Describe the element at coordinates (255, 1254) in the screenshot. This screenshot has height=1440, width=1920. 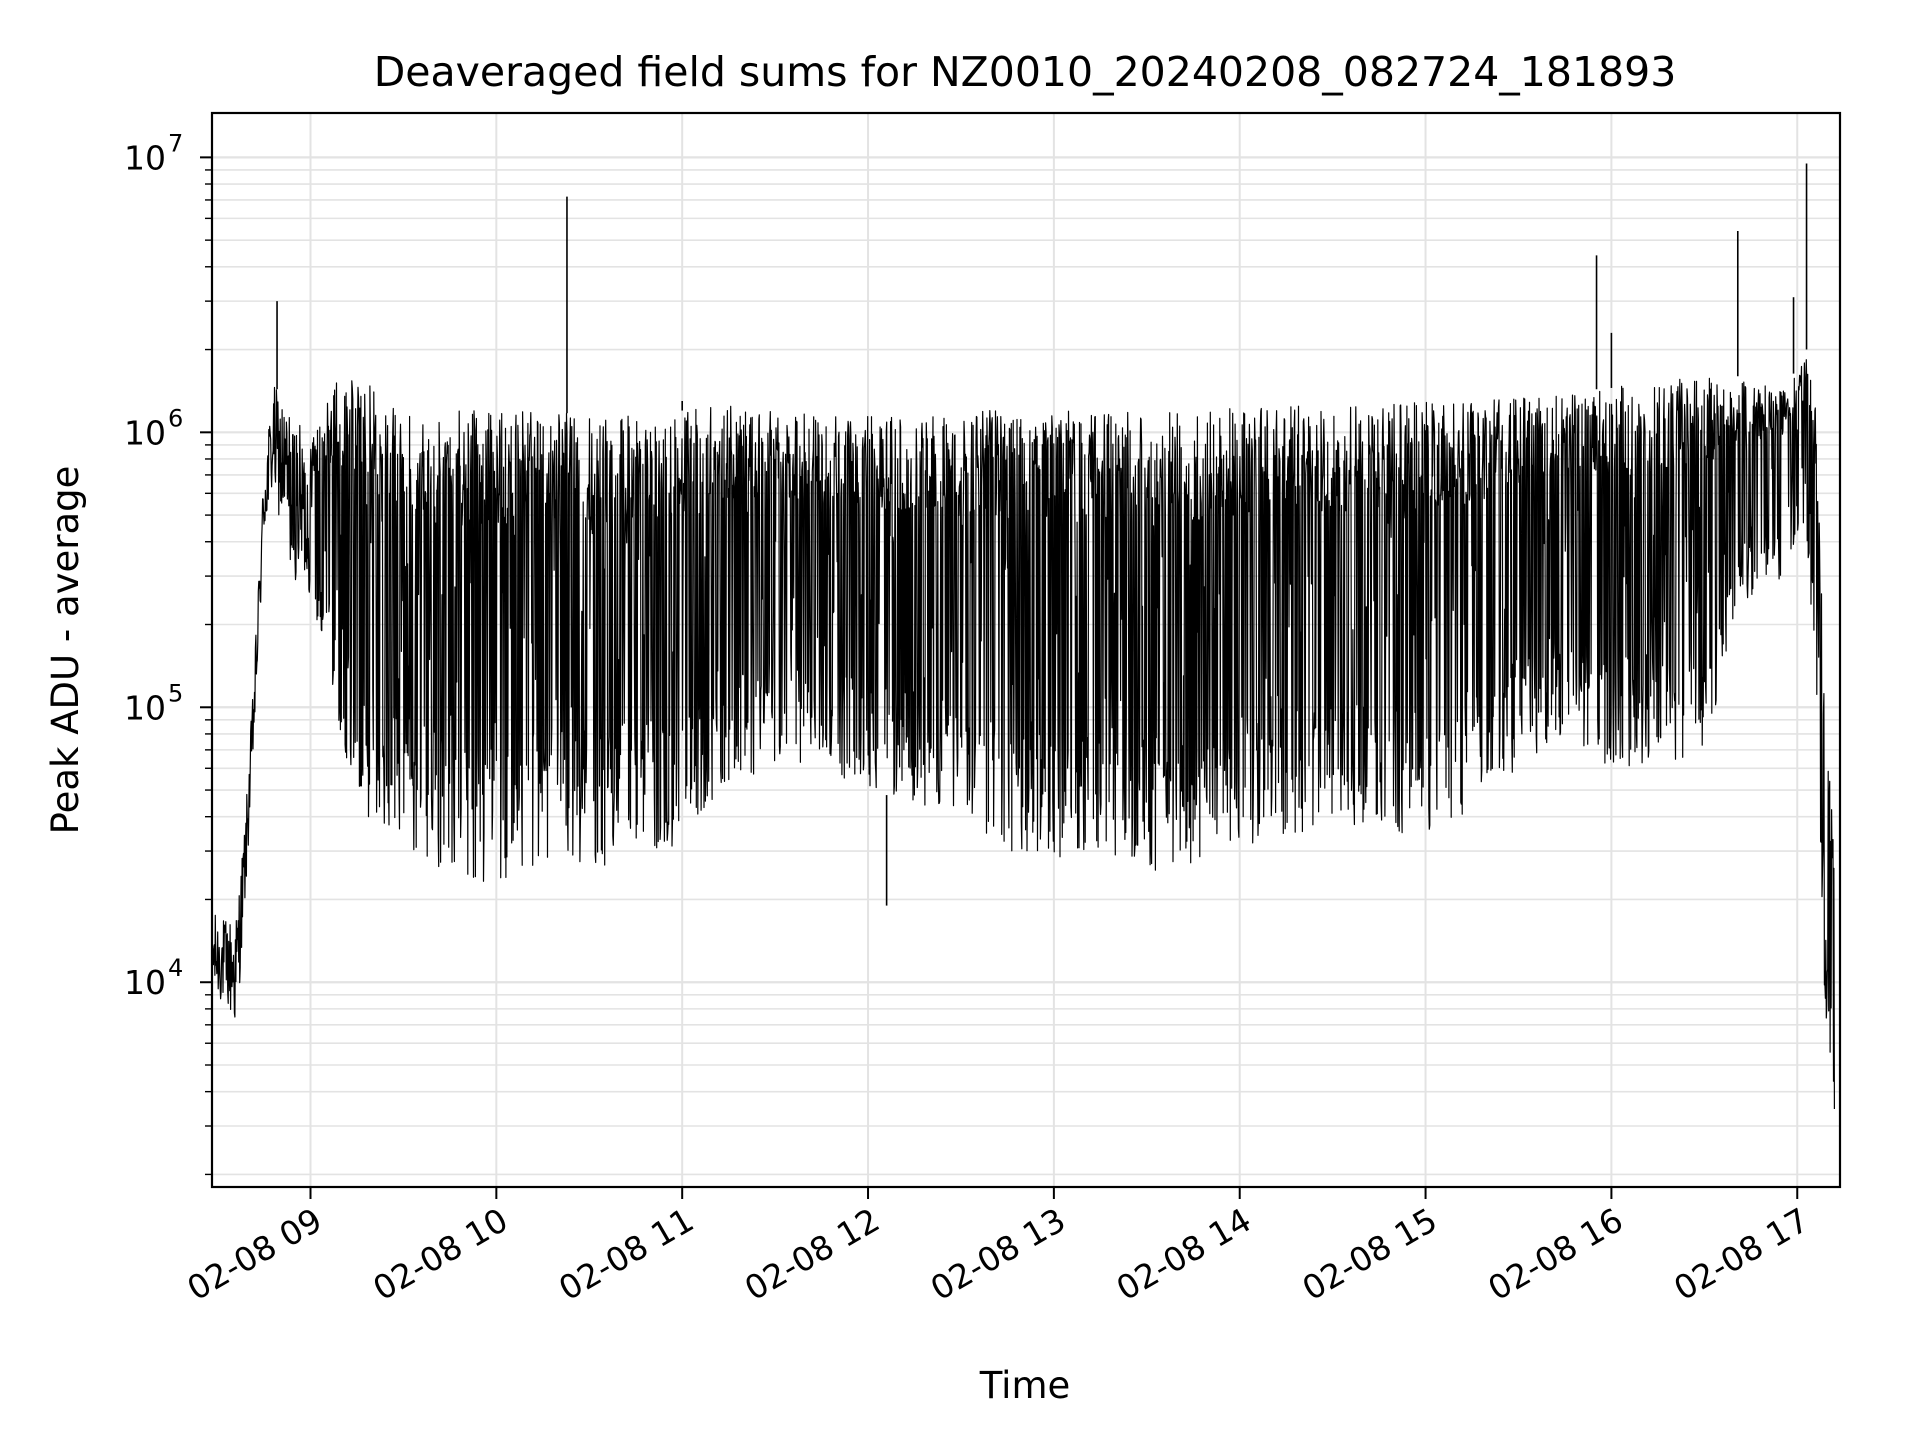
I see `x-tick-label: 02-08 09` at that location.